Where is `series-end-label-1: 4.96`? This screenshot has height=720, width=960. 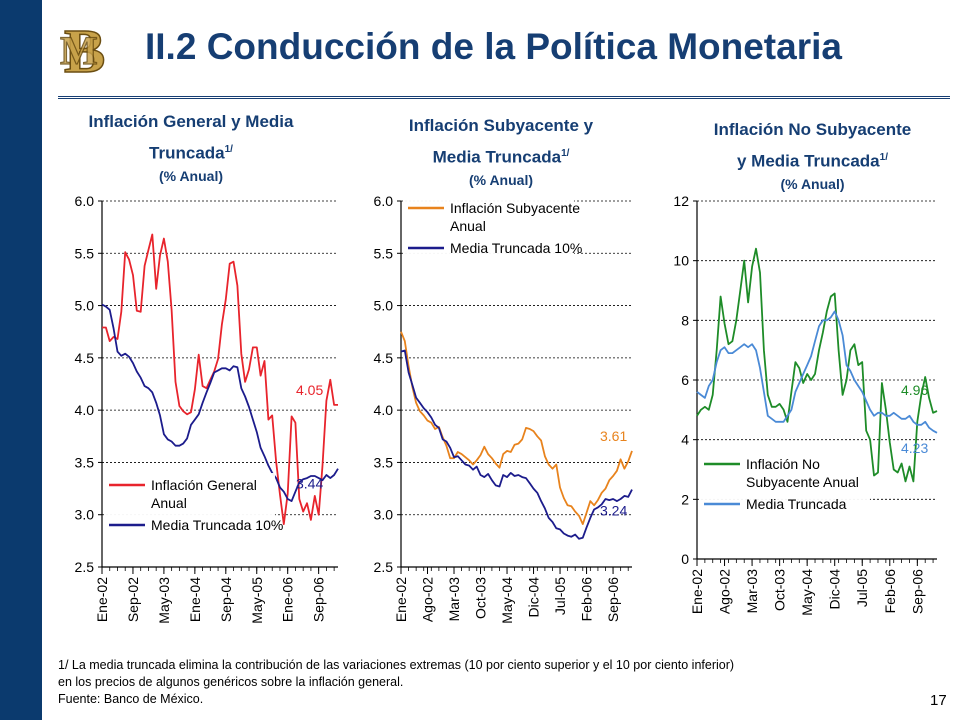
series-end-label-1: 4.96 is located at coordinates (914, 390).